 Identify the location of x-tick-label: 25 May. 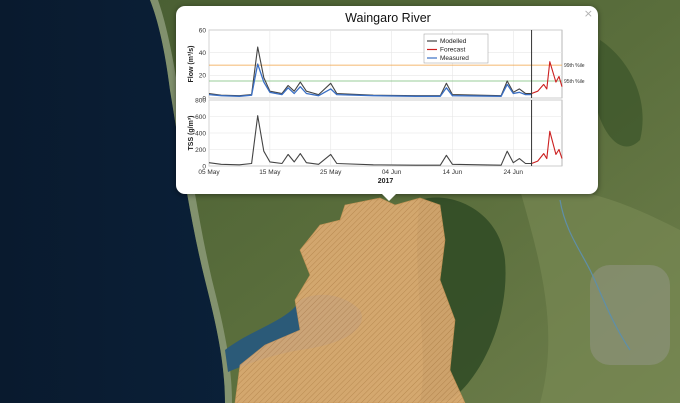
(331, 172).